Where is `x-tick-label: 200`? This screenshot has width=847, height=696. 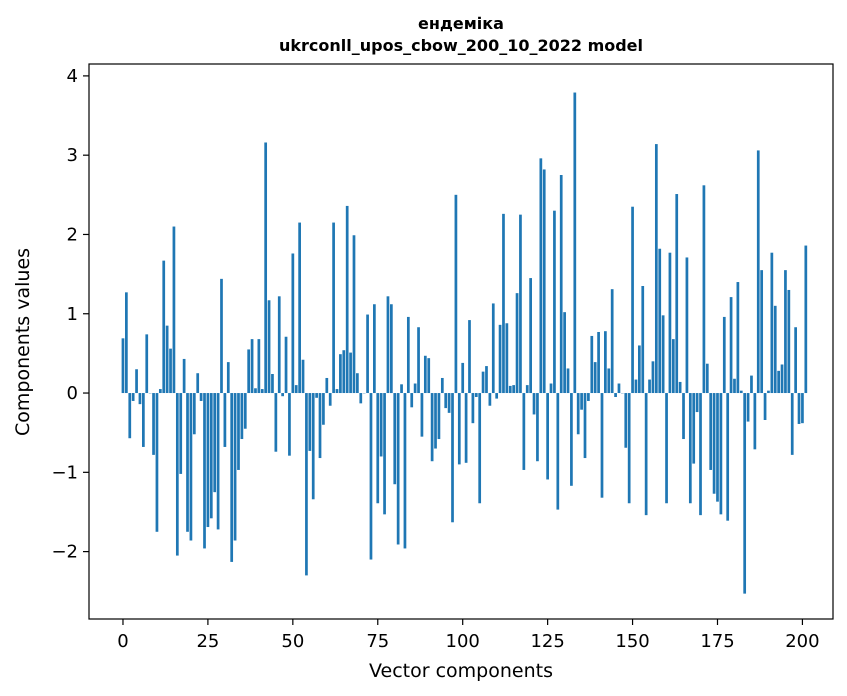
x-tick-label: 200 is located at coordinates (802, 641).